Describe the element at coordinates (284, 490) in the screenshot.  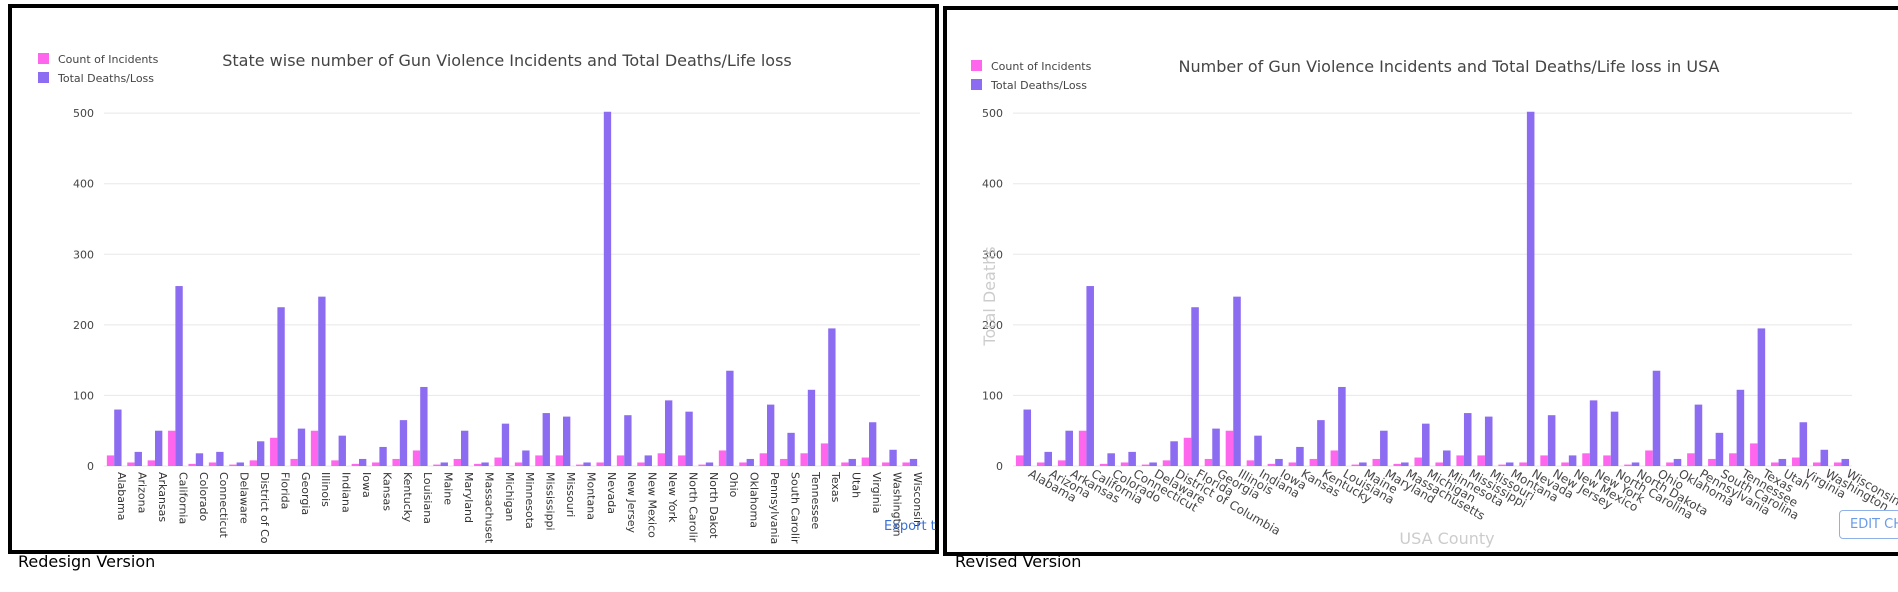
I see `x-tick-label: Florida` at that location.